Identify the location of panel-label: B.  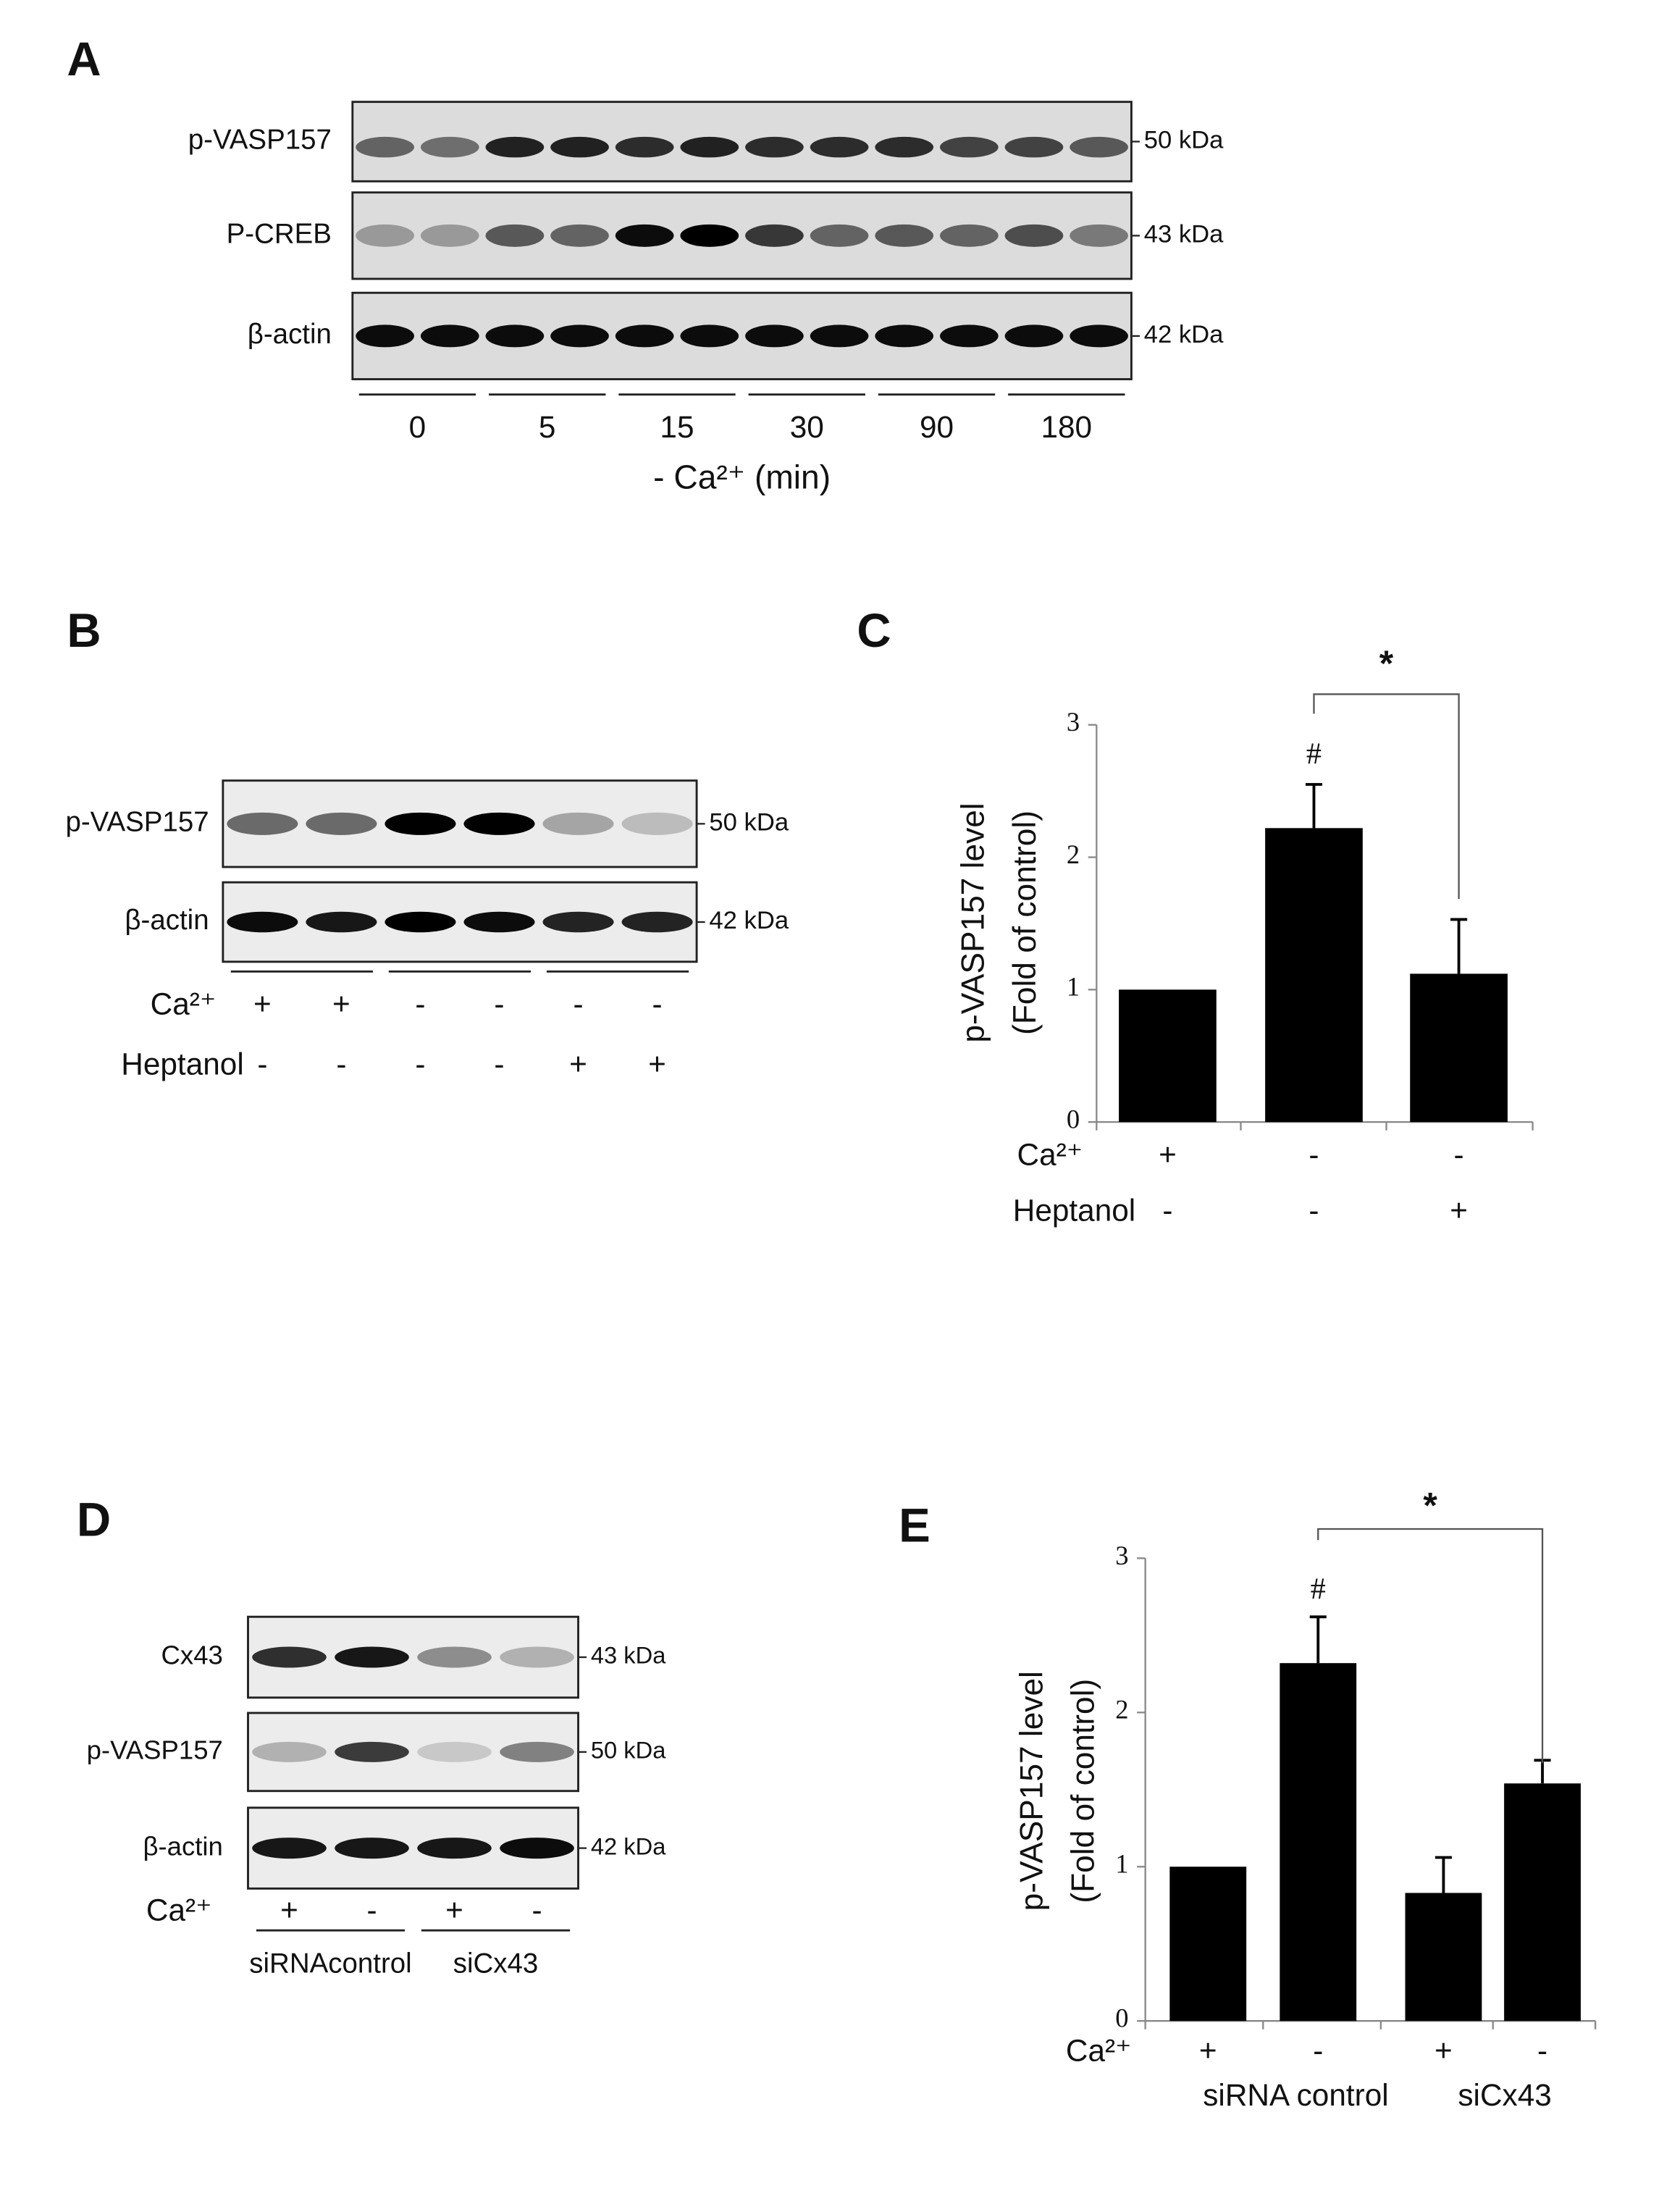
(84, 630).